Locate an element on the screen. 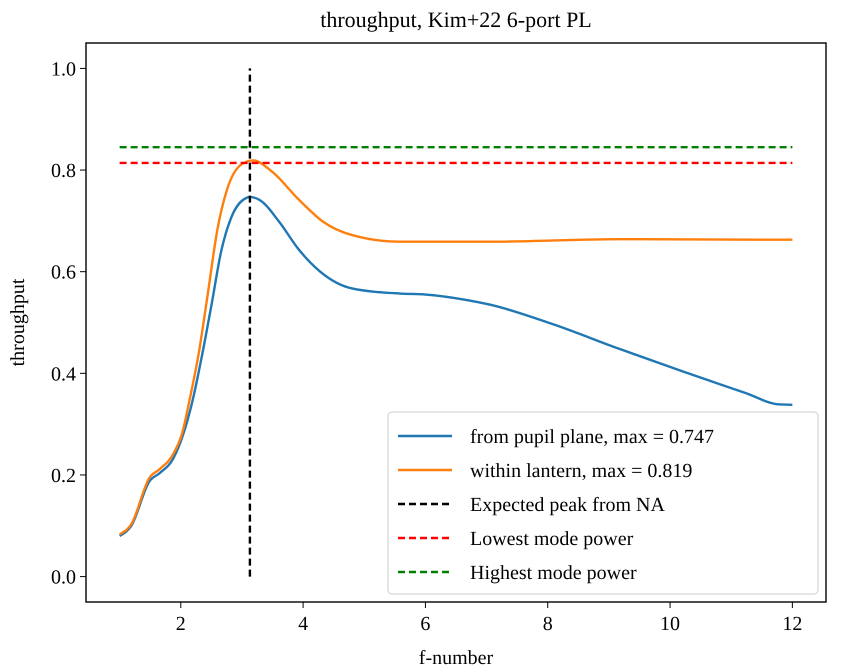 The width and height of the screenshot is (847, 672). x-tick-label: 10 is located at coordinates (670, 624).